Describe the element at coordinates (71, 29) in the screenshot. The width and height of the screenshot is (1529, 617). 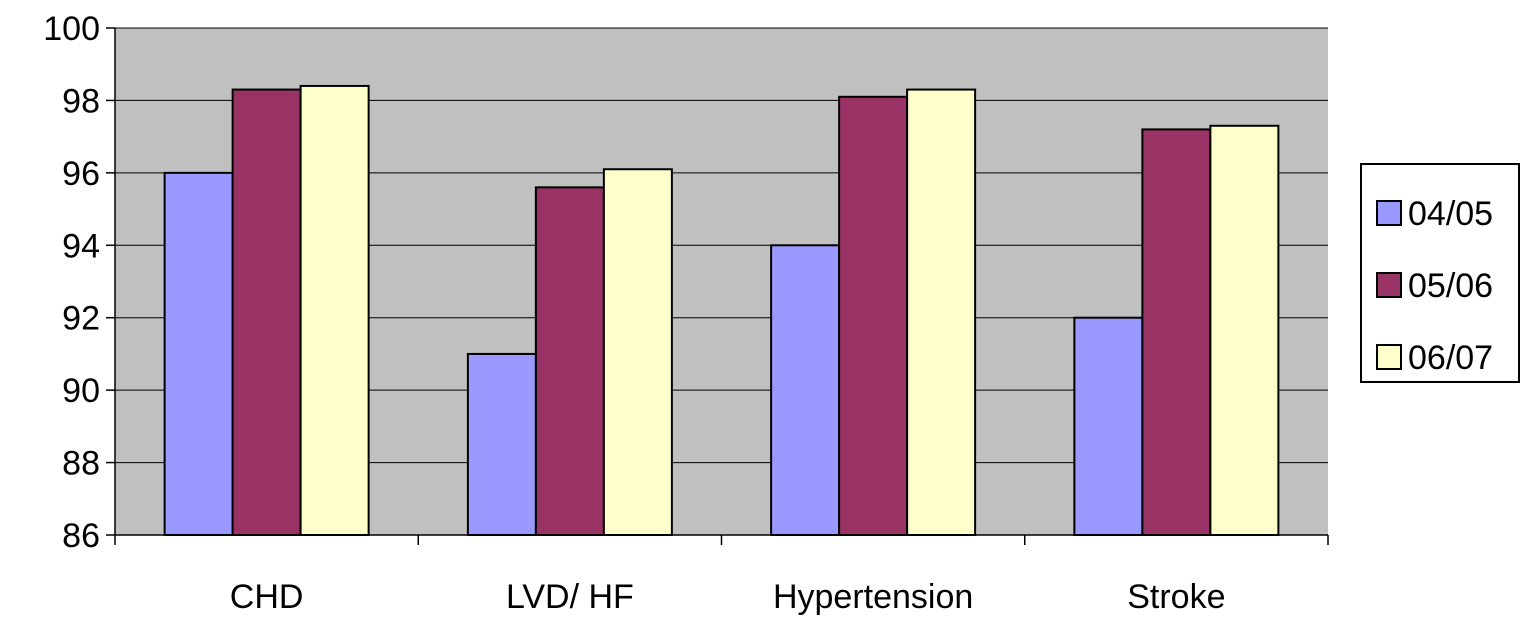
I see `y-tick-label: 100` at that location.